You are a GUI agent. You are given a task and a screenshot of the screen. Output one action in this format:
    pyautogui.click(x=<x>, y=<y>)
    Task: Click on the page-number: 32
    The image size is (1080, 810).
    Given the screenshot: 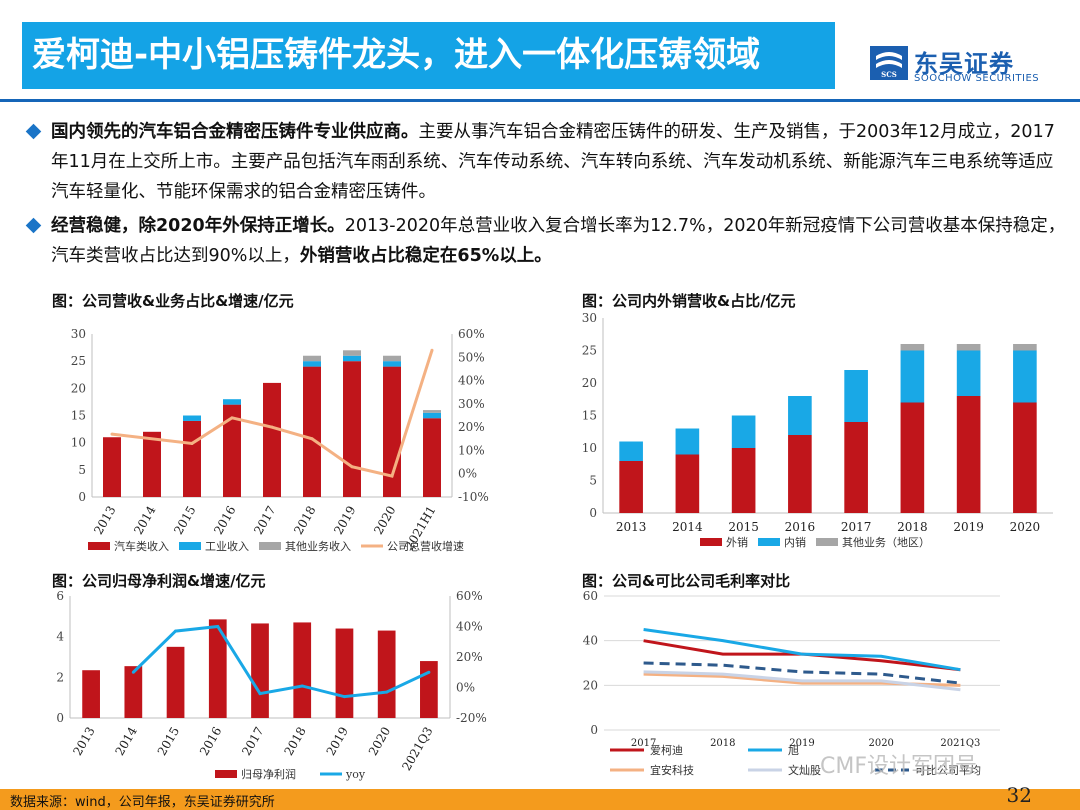 What is the action you would take?
    pyautogui.click(x=1019, y=795)
    